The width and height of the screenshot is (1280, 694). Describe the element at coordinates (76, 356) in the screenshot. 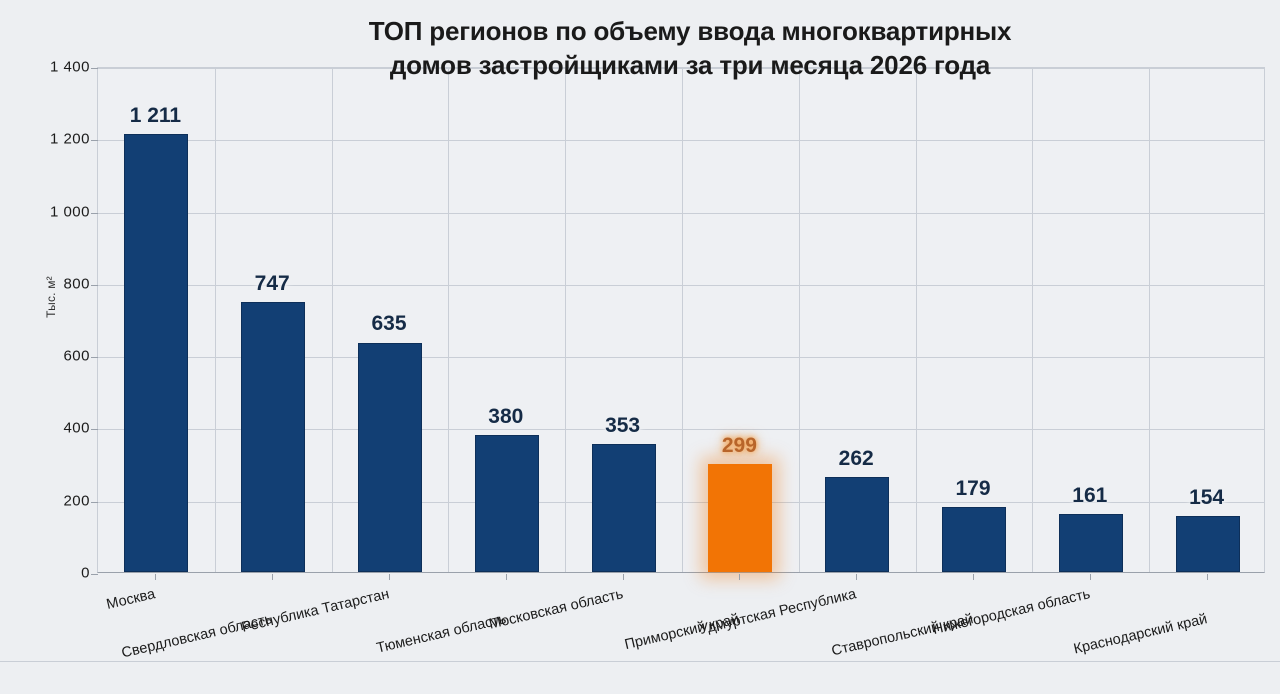

I see `y-axis-tick-label: 600` at that location.